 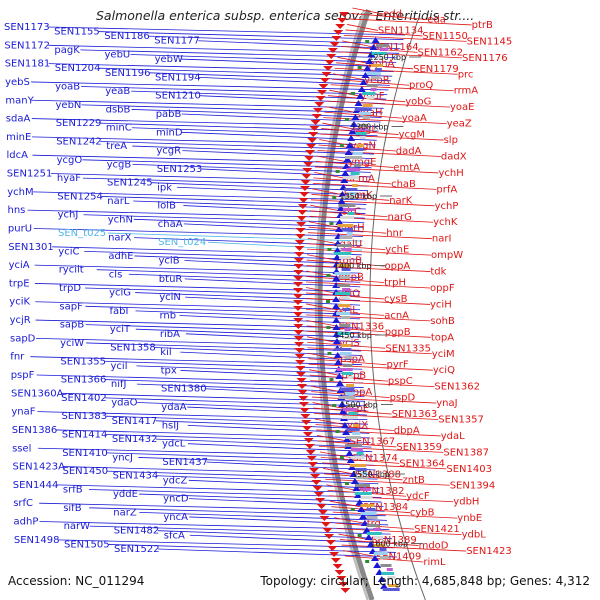 What do you see at coordinates (401, 200) in the screenshot?
I see `gene-label: narK` at bounding box center [401, 200].